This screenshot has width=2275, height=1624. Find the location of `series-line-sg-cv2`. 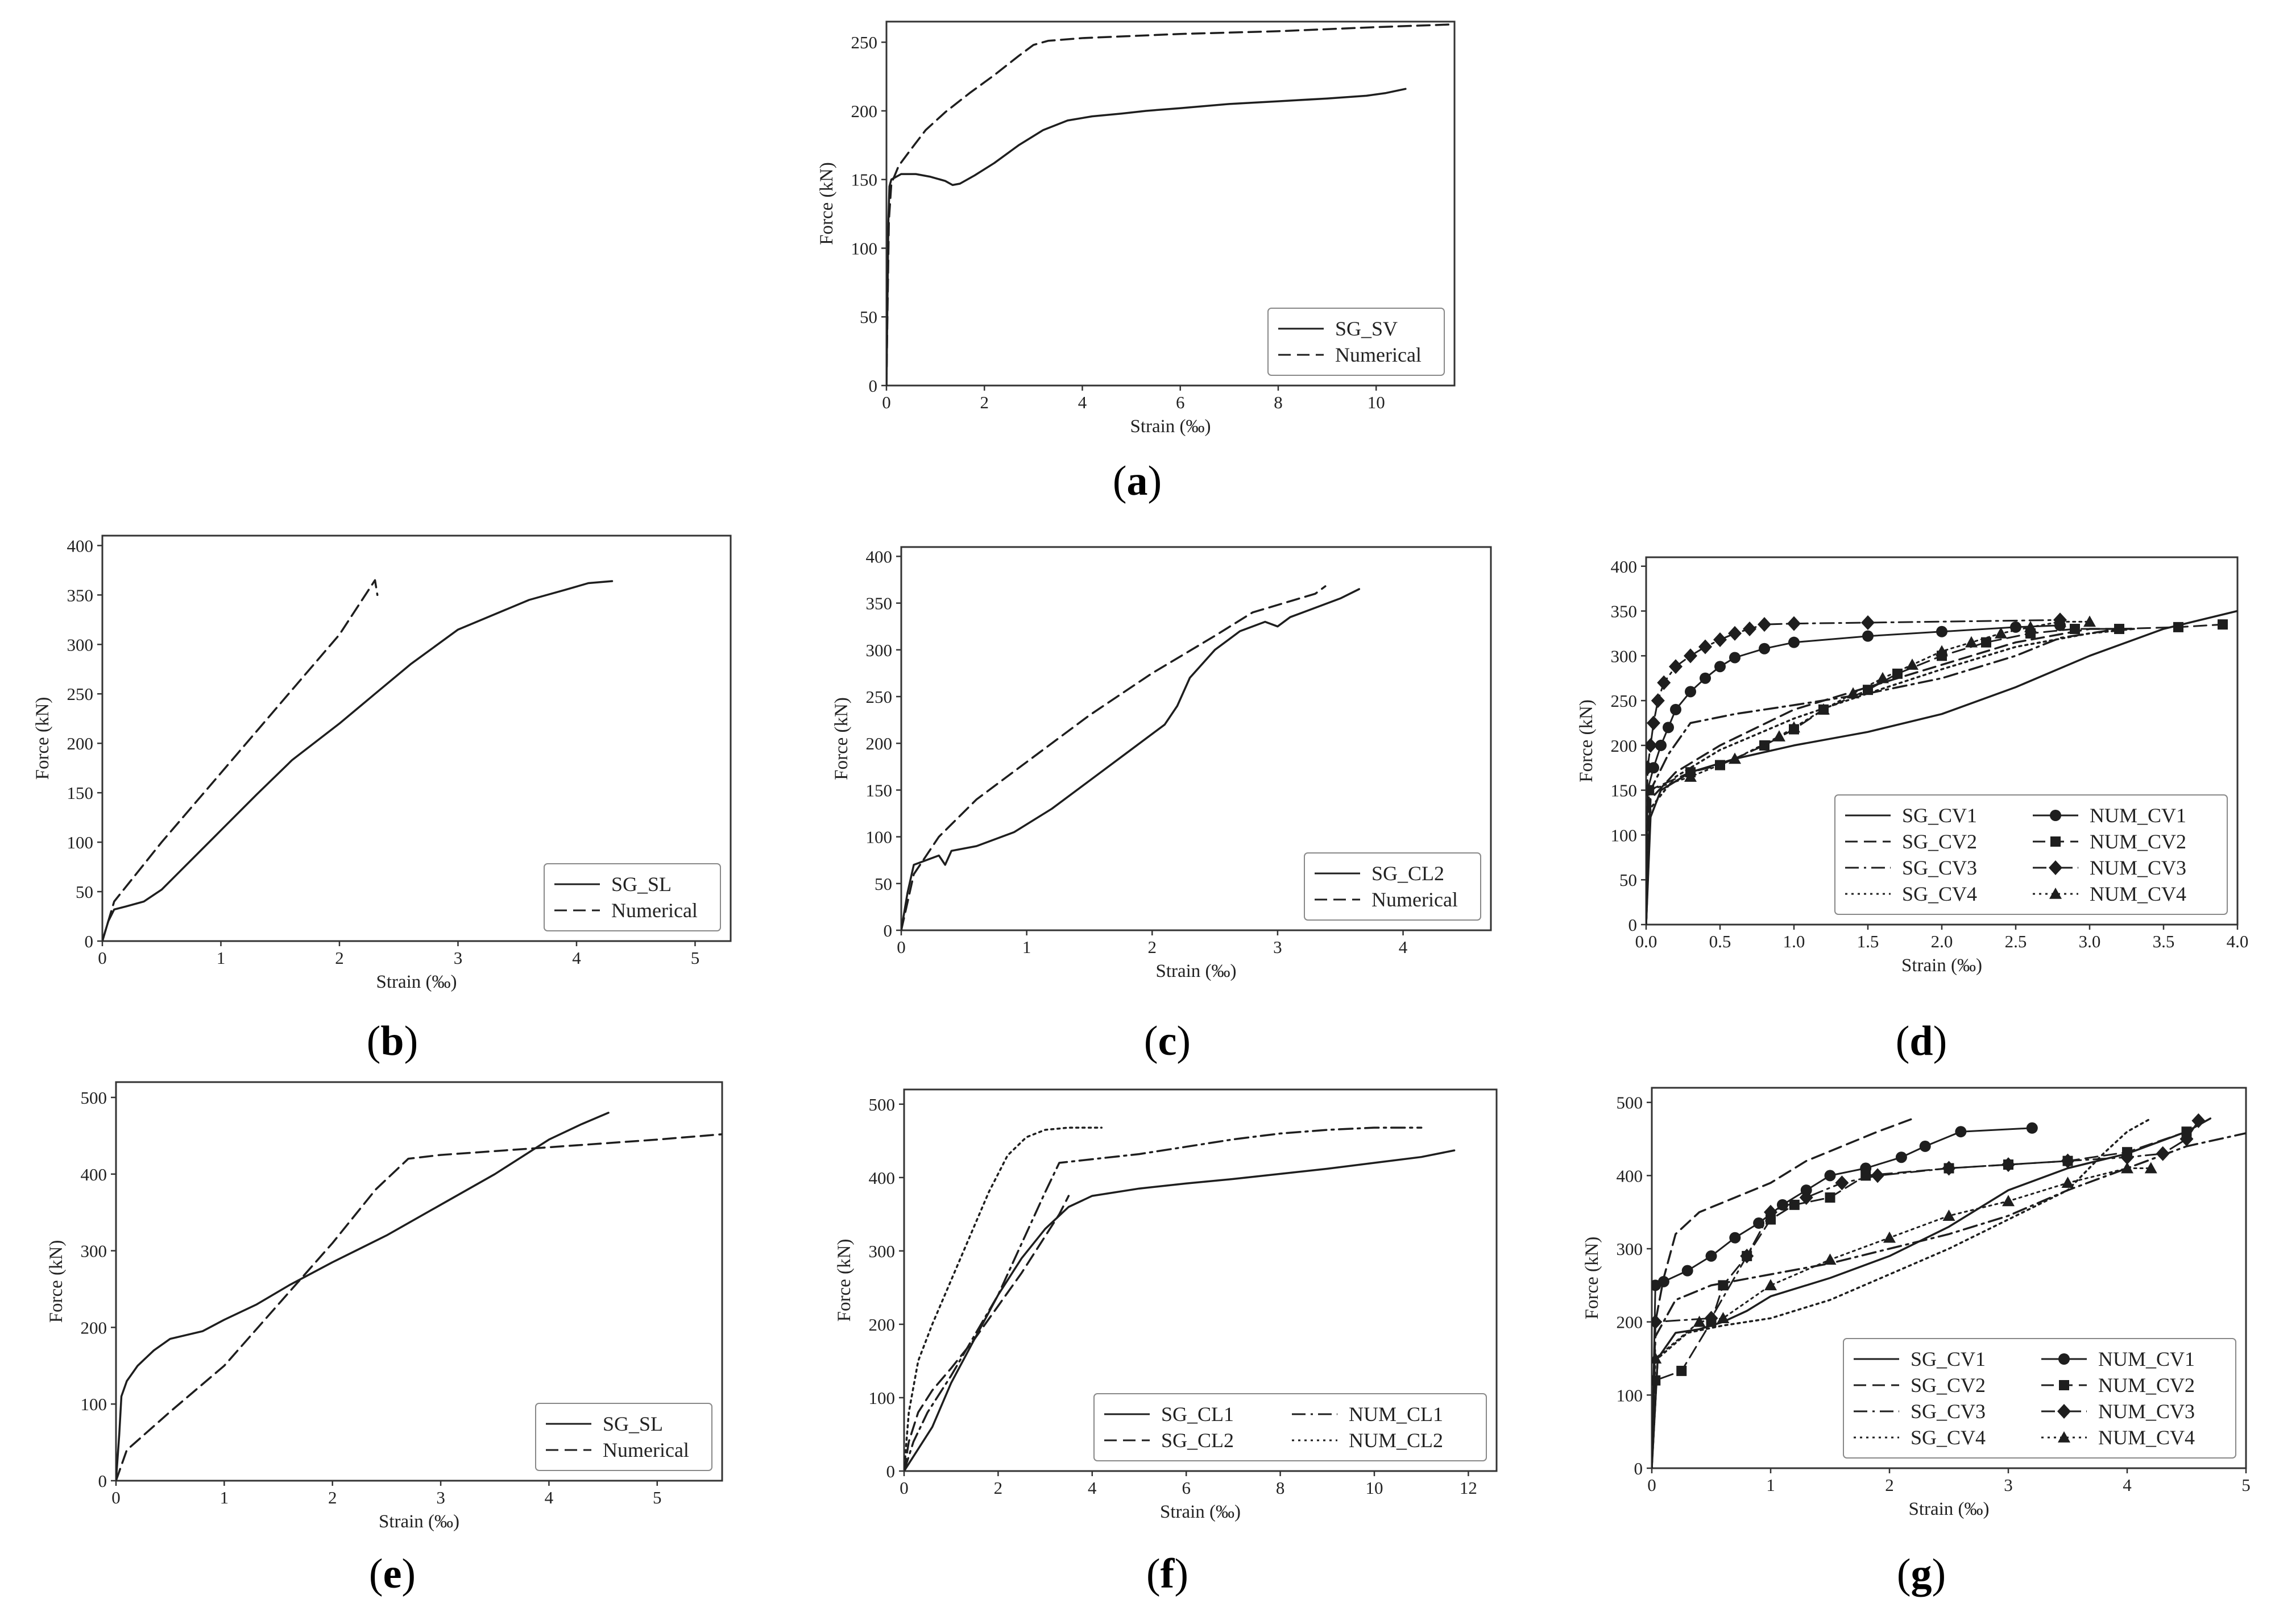

series-line-sg-cv2 is located at coordinates (1783, 1292).